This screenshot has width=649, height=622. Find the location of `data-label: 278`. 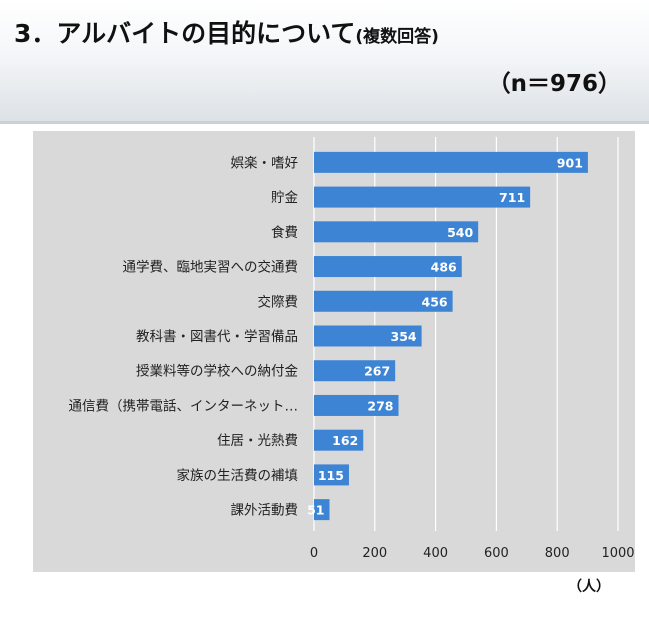

data-label: 278 is located at coordinates (380, 405).